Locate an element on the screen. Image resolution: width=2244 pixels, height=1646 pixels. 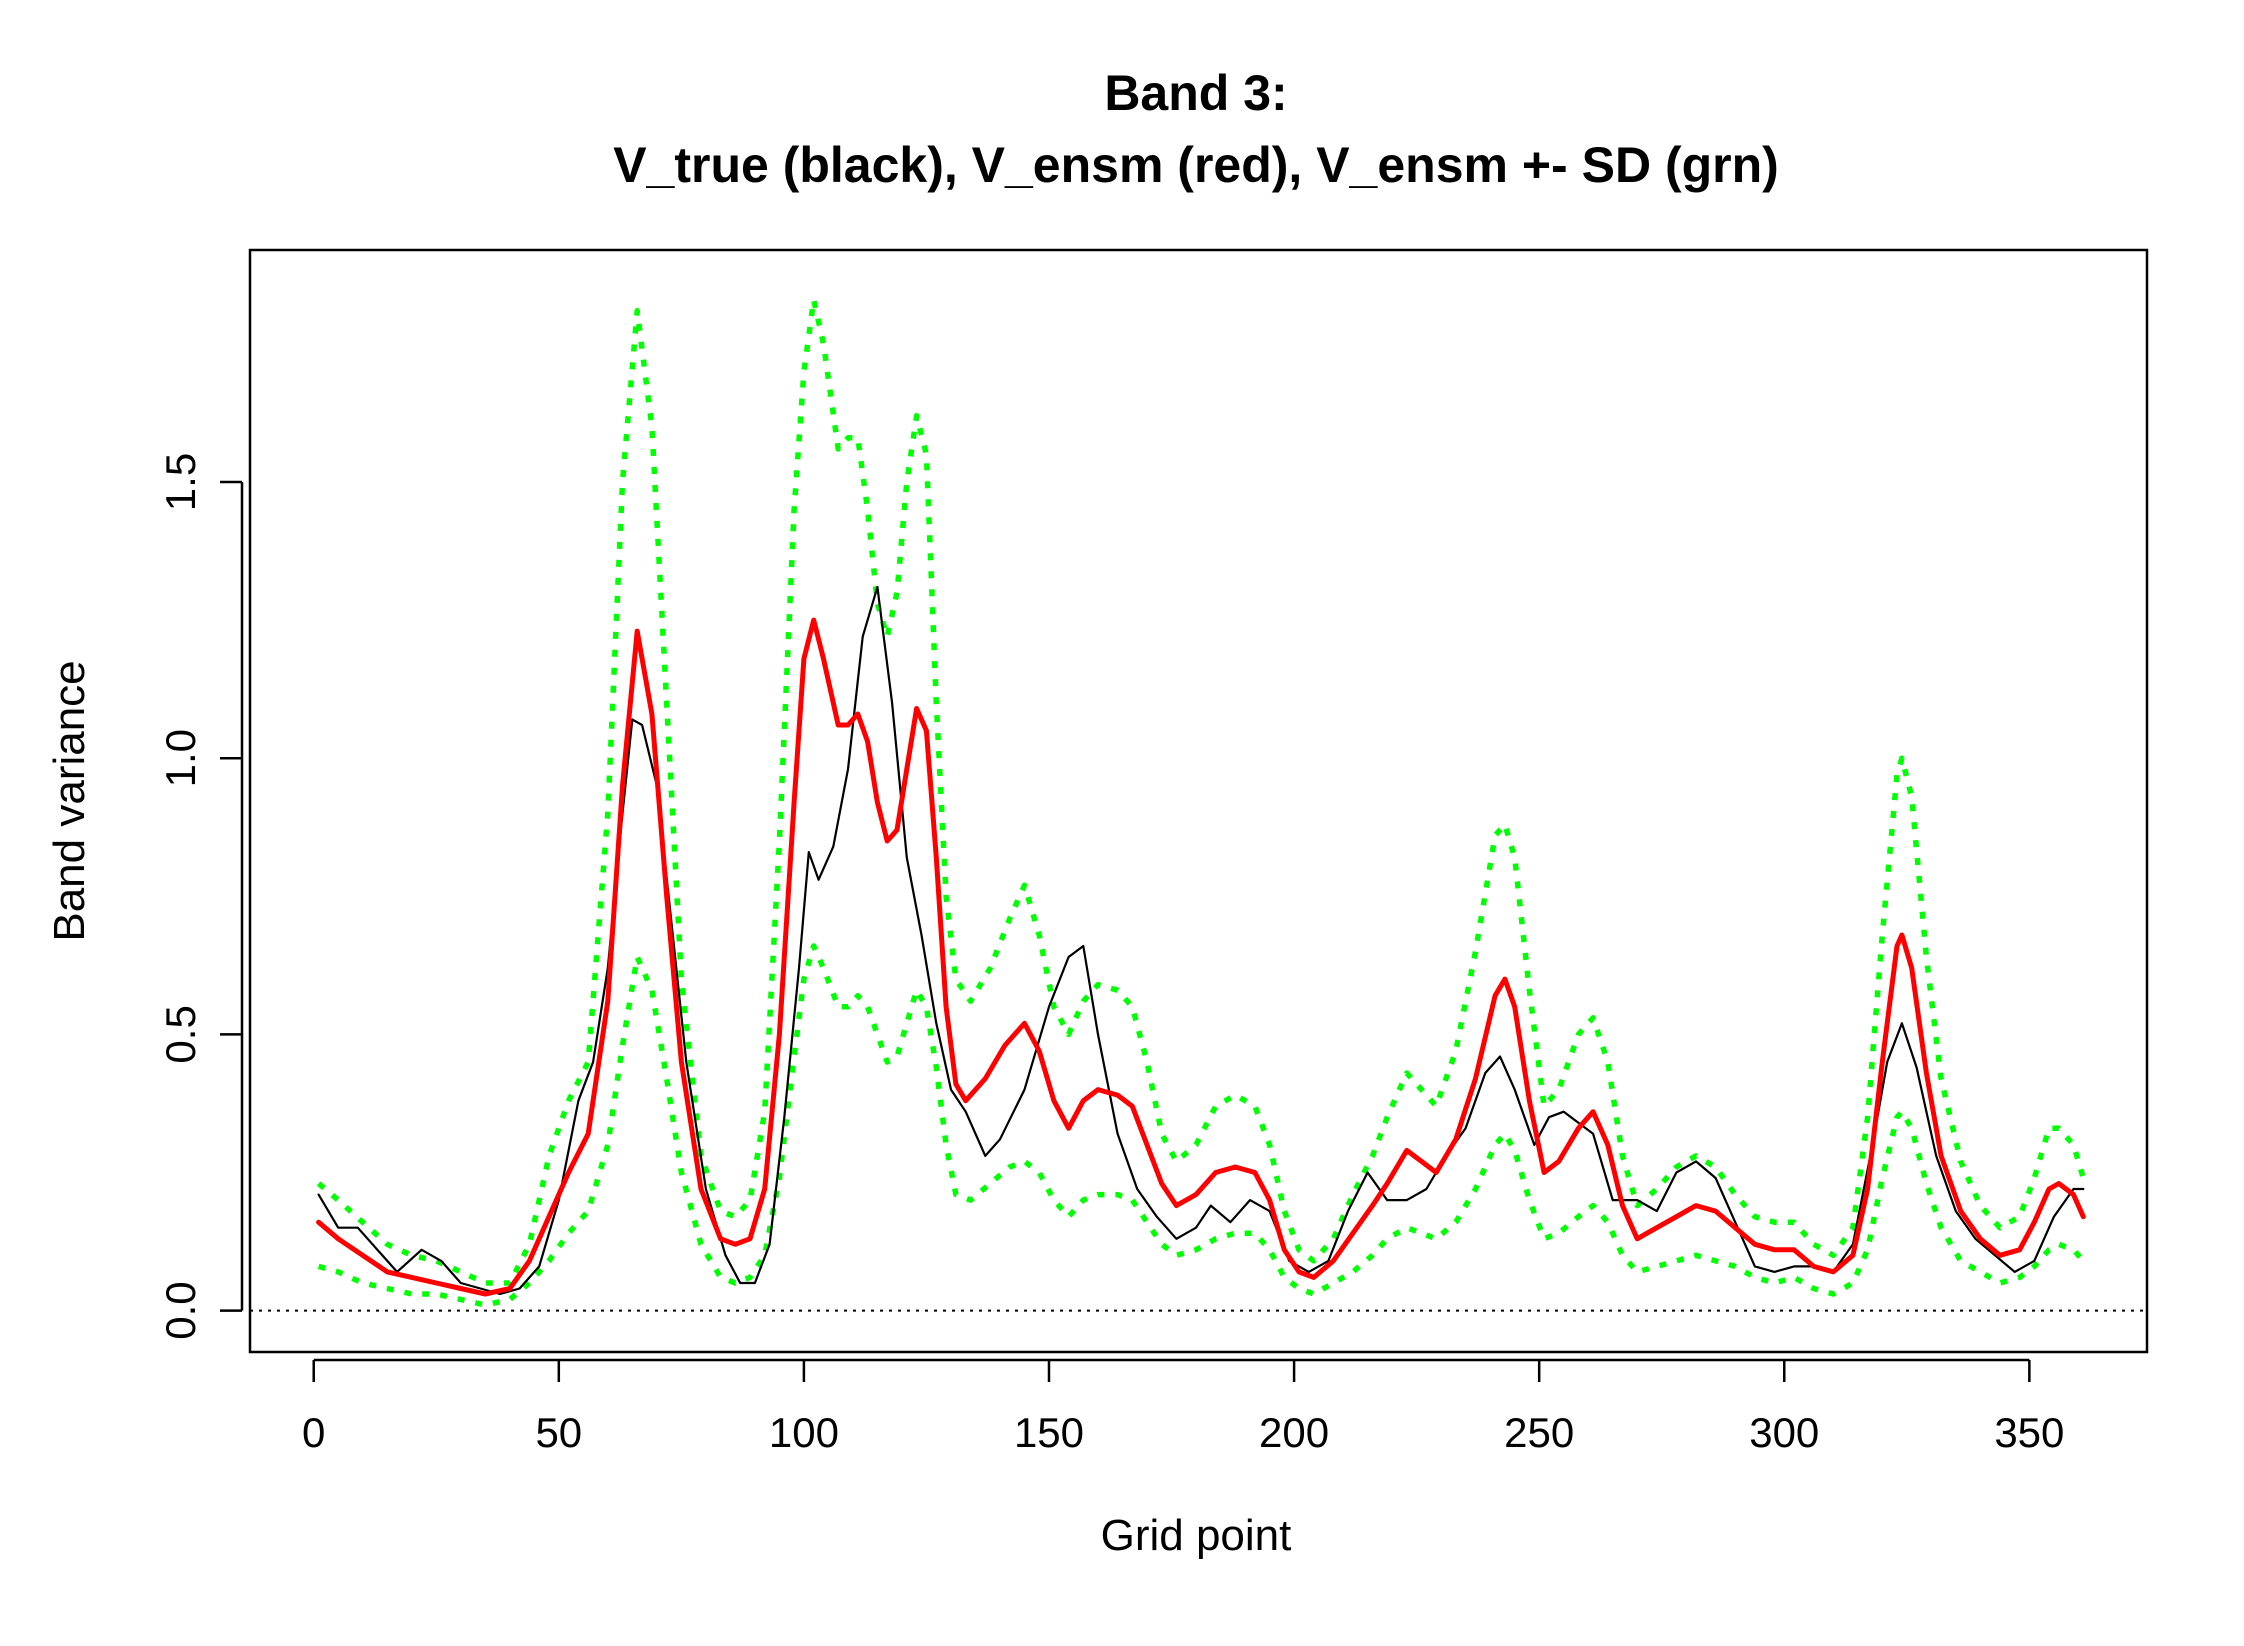
x-axis-label: Grid point is located at coordinates (1196, 1535).